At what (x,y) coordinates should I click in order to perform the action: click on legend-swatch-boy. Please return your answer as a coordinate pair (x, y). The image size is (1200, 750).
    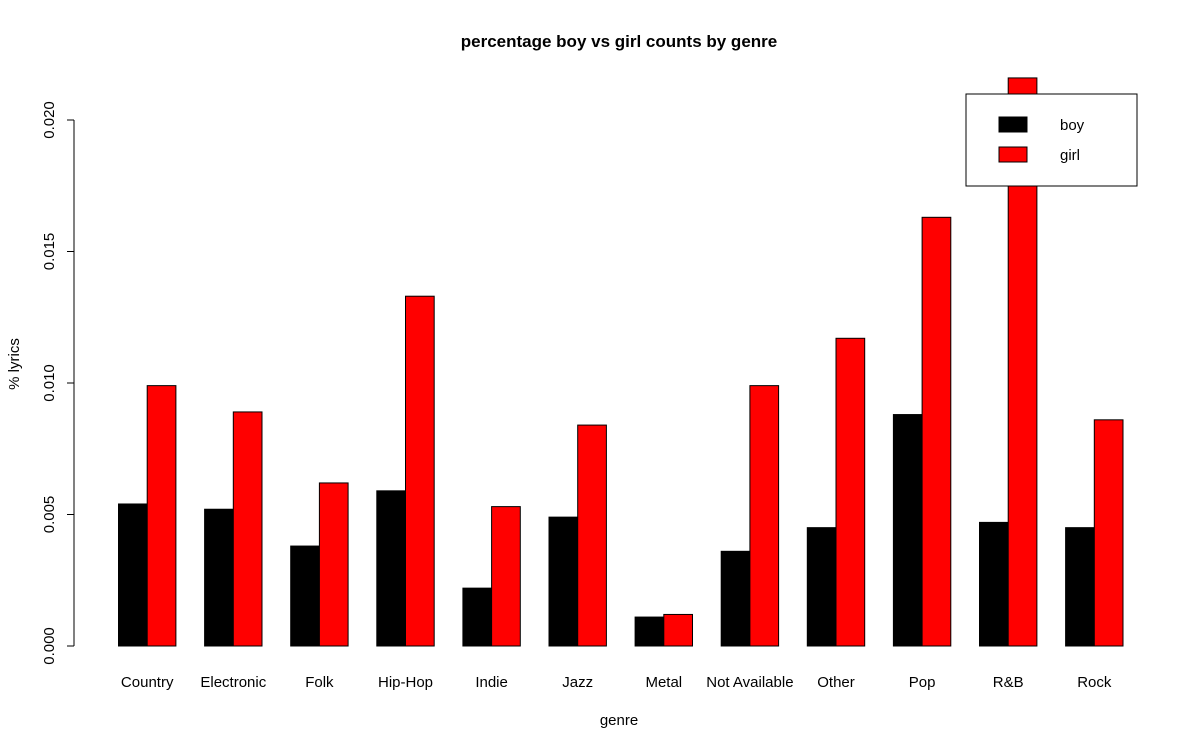
    Looking at the image, I should click on (1013, 124).